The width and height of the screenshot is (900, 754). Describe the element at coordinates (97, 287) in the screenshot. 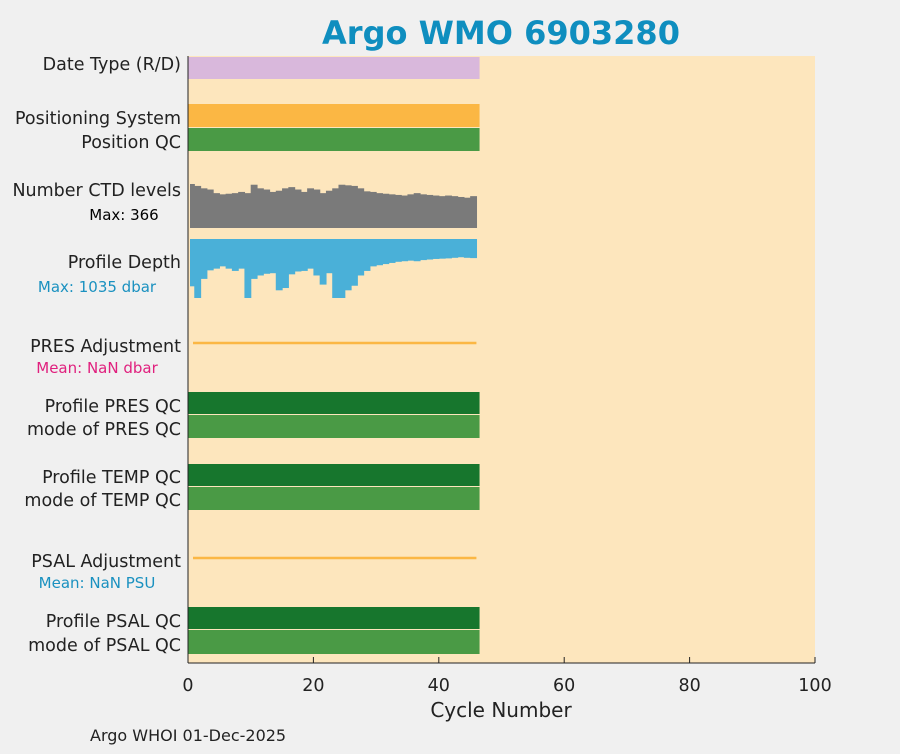

I see `profile-depth-summary: Max: 1035 dbar` at that location.